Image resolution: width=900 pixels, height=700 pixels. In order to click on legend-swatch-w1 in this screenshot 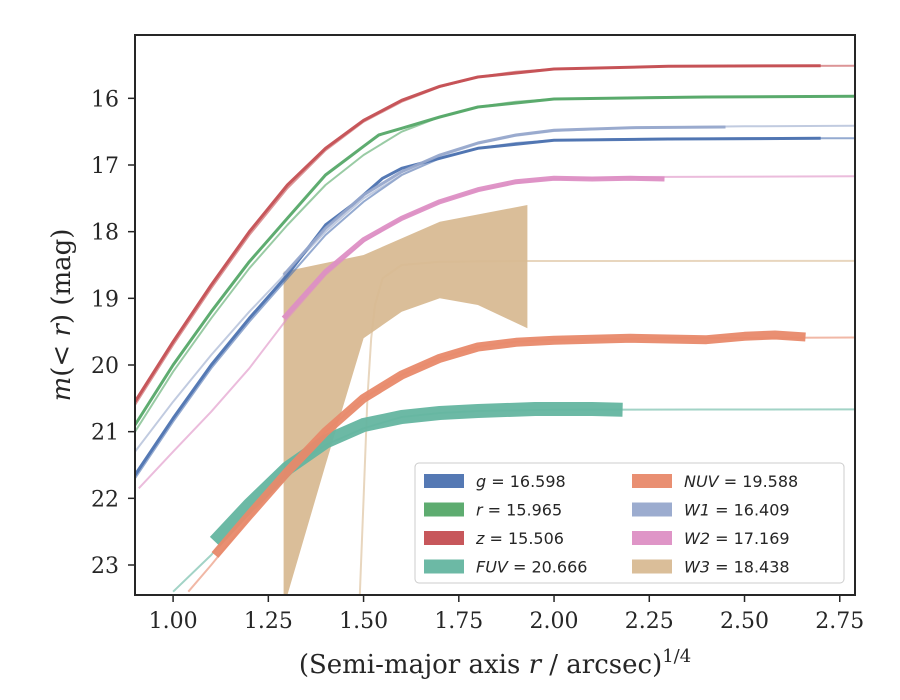, I will do `click(652, 509)`.